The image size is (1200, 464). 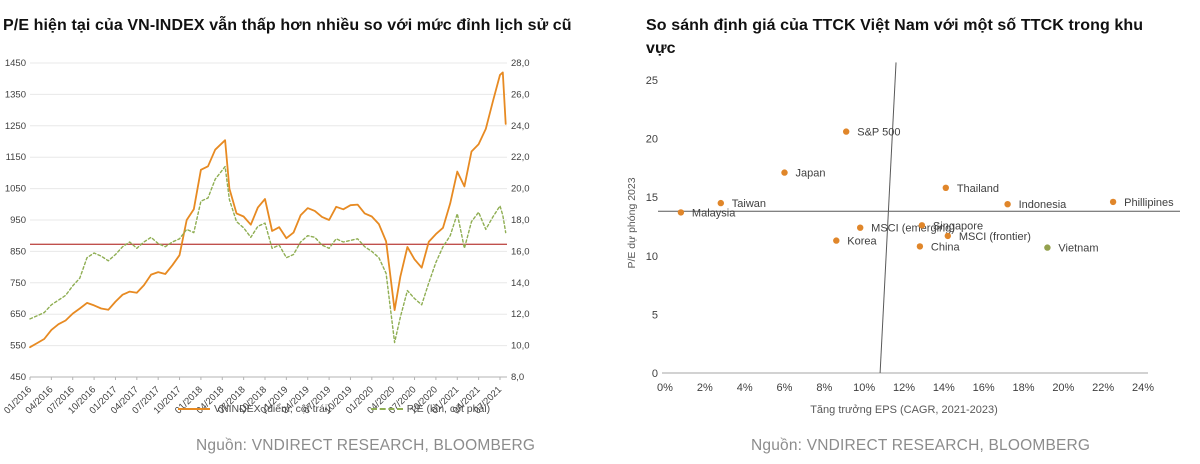 What do you see at coordinates (632, 222) in the screenshot?
I see `svg-text: P/E dự phóng 2023` at bounding box center [632, 222].